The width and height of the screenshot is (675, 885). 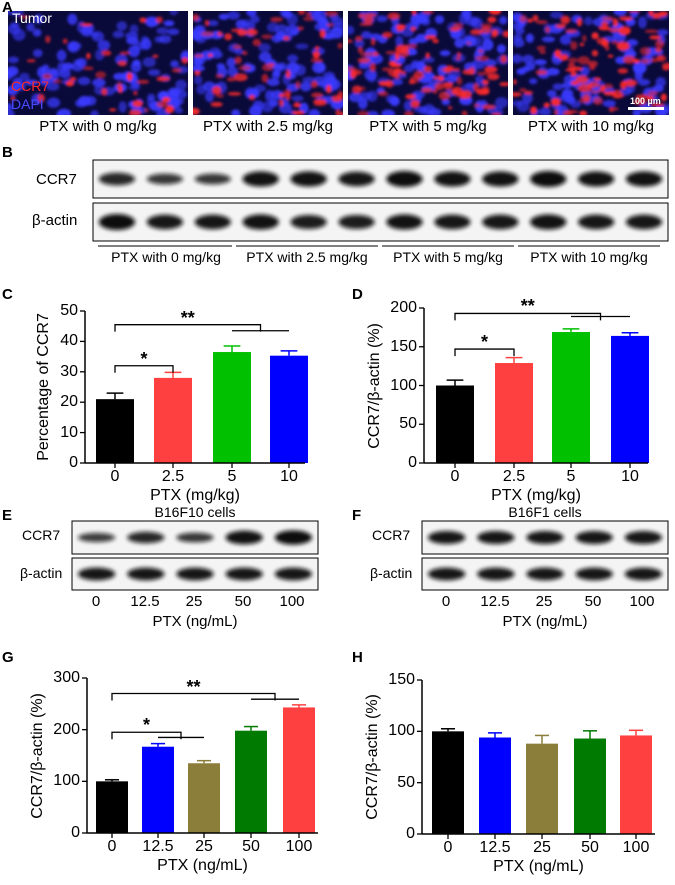 I want to click on e-xlabel: PTX (ng/mL), so click(x=195, y=621).